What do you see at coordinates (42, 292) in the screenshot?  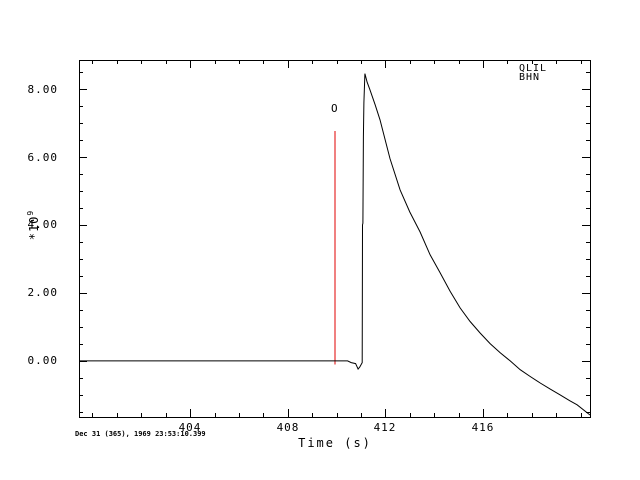 I see `y-tick-label: 2.00` at bounding box center [42, 292].